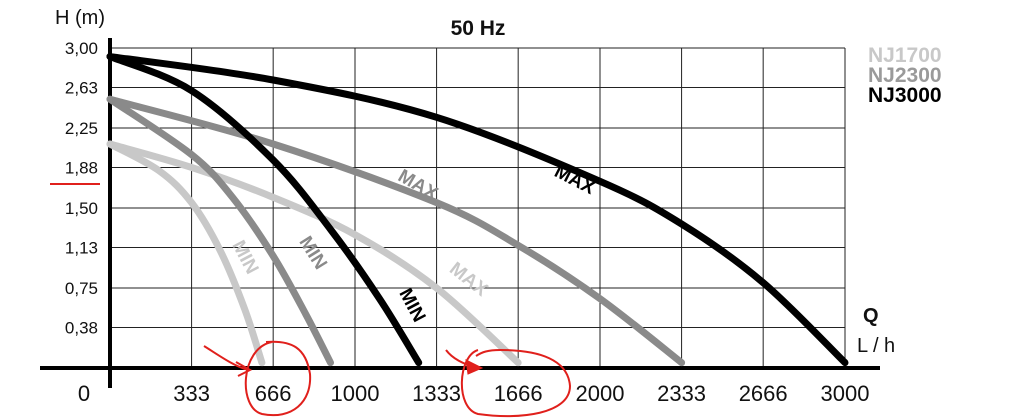 The height and width of the screenshot is (419, 1024). Describe the element at coordinates (80, 18) in the screenshot. I see `y-axis-label: H (m)` at that location.